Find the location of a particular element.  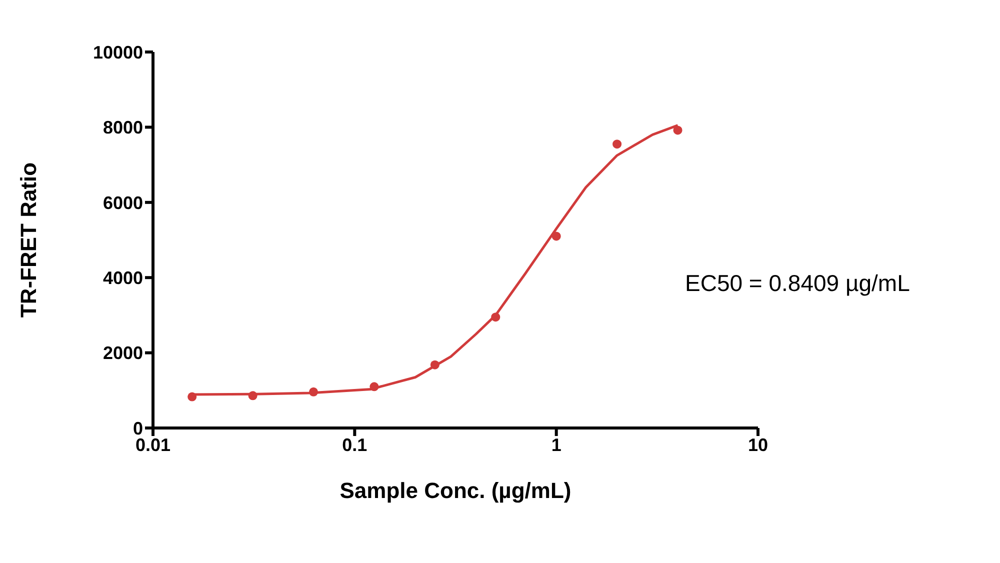

annotation: EC50 = 0.8409 µg/mL is located at coordinates (797, 283).